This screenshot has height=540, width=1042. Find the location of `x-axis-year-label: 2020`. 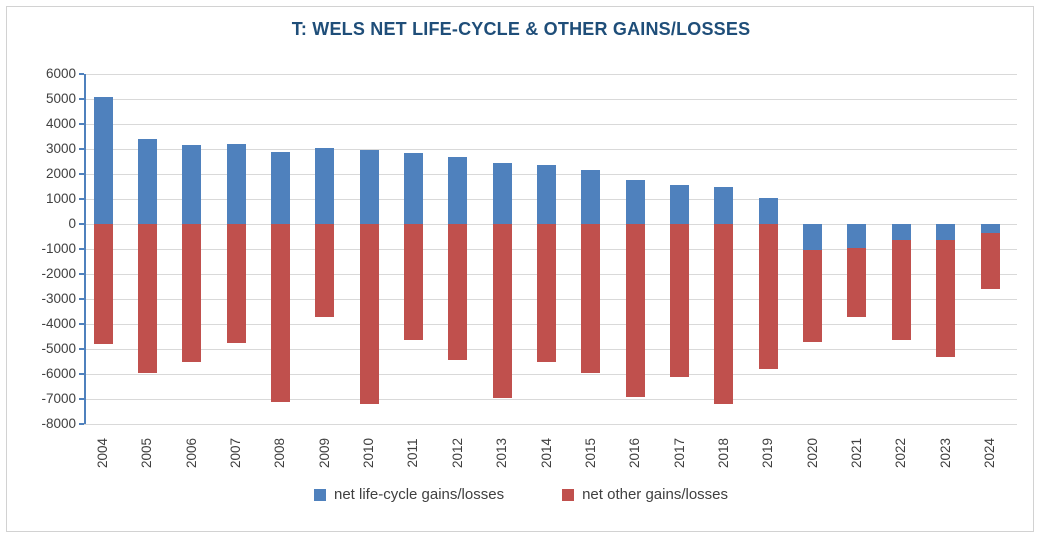

x-axis-year-label: 2020 is located at coordinates (812, 453).